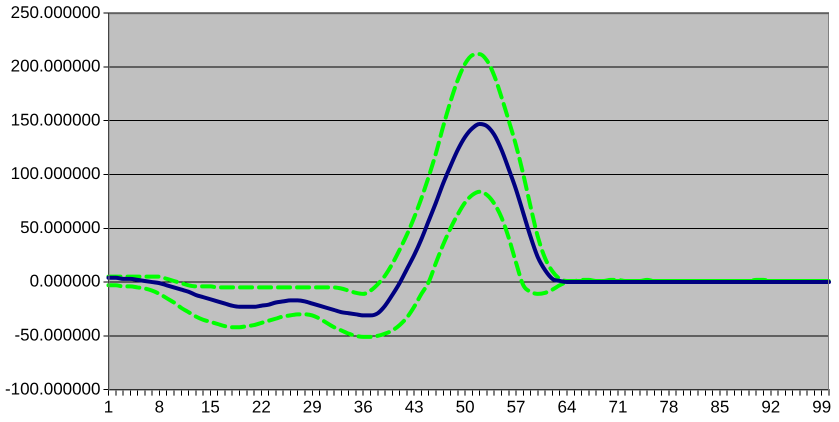  What do you see at coordinates (261, 406) in the screenshot?
I see `x-tick-label: 22` at bounding box center [261, 406].